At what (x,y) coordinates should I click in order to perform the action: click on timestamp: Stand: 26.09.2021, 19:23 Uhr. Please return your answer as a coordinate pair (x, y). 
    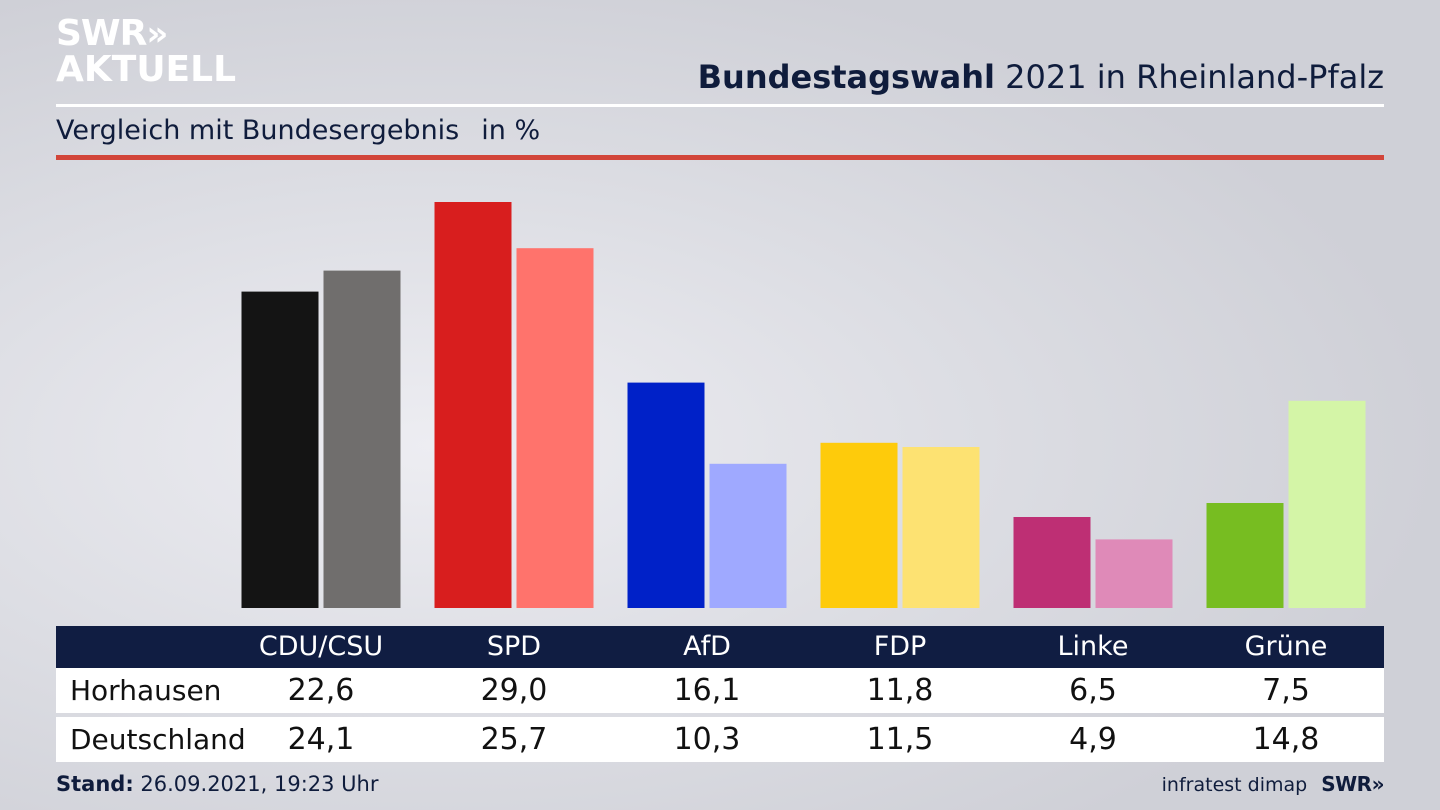
    Looking at the image, I should click on (217, 784).